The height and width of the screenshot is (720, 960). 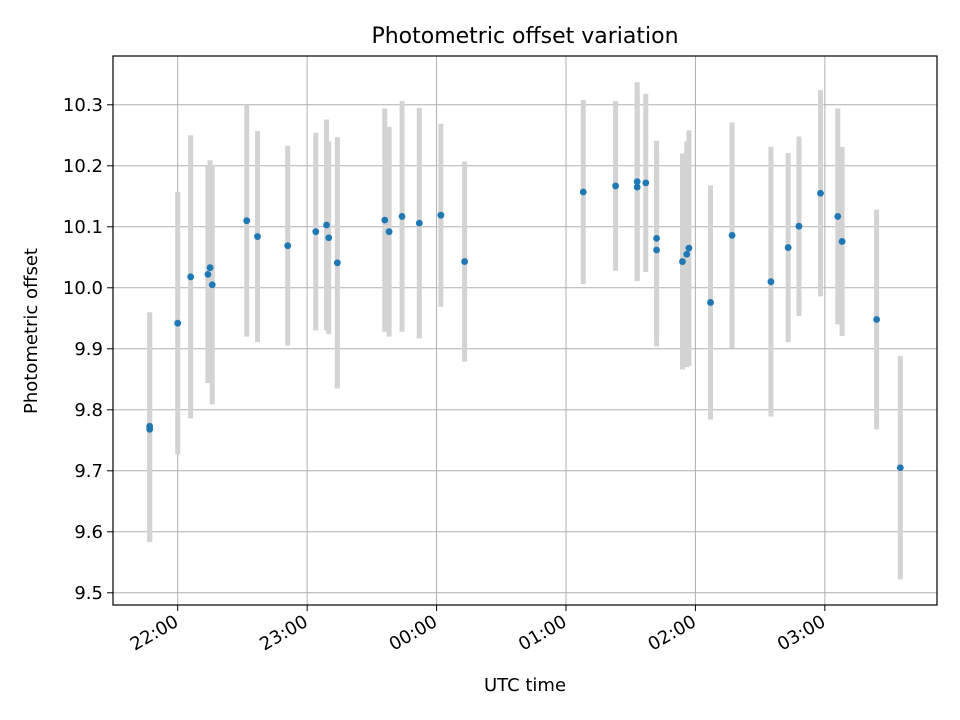 I want to click on y-tick-label: 9.9, so click(x=88, y=349).